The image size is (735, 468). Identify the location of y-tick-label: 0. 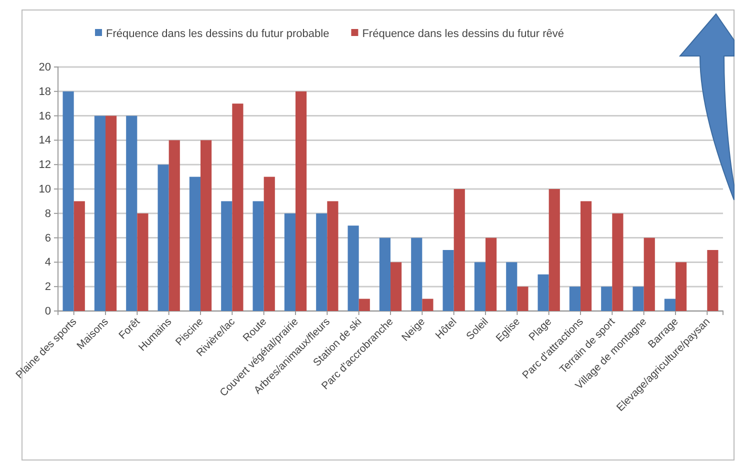
(47, 312).